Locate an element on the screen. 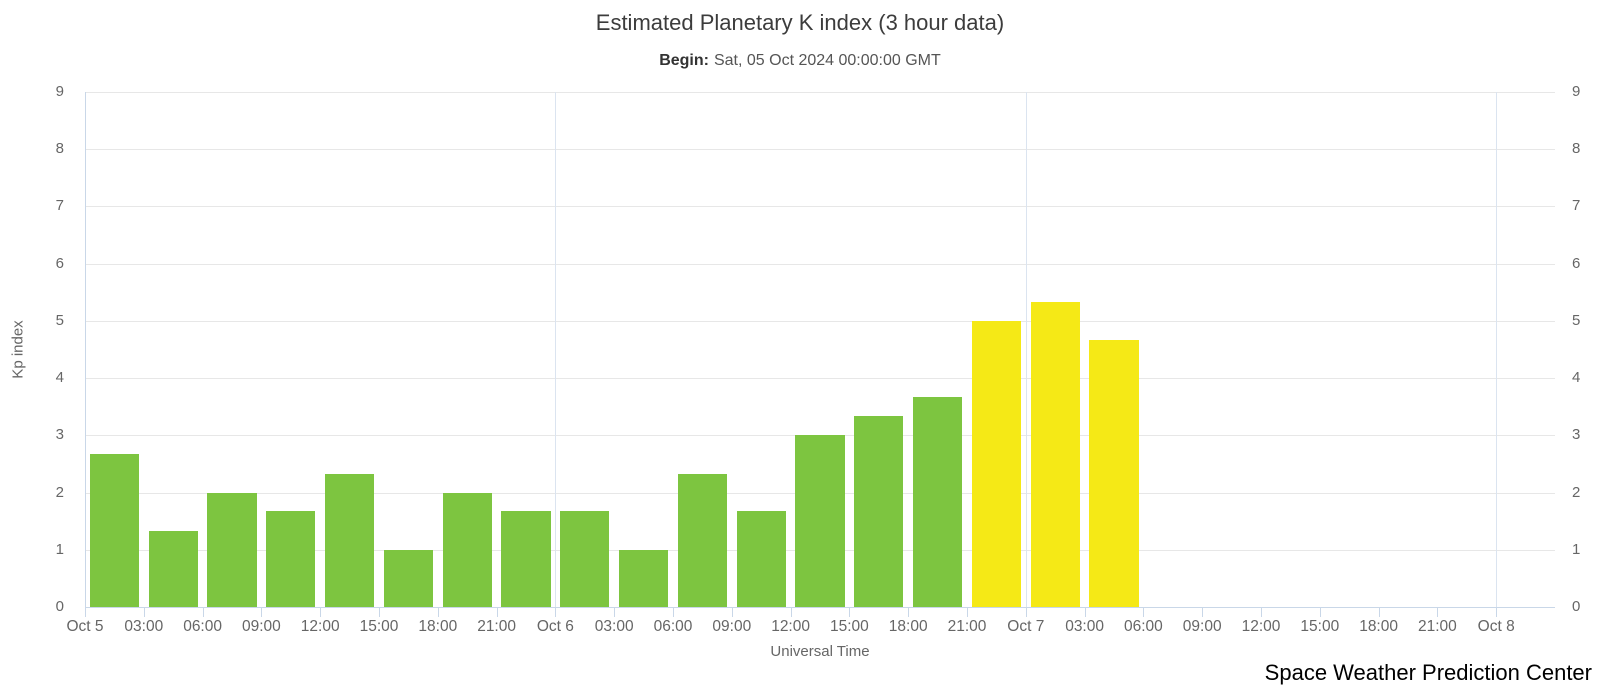 This screenshot has height=691, width=1600. x-axis-line is located at coordinates (820, 607).